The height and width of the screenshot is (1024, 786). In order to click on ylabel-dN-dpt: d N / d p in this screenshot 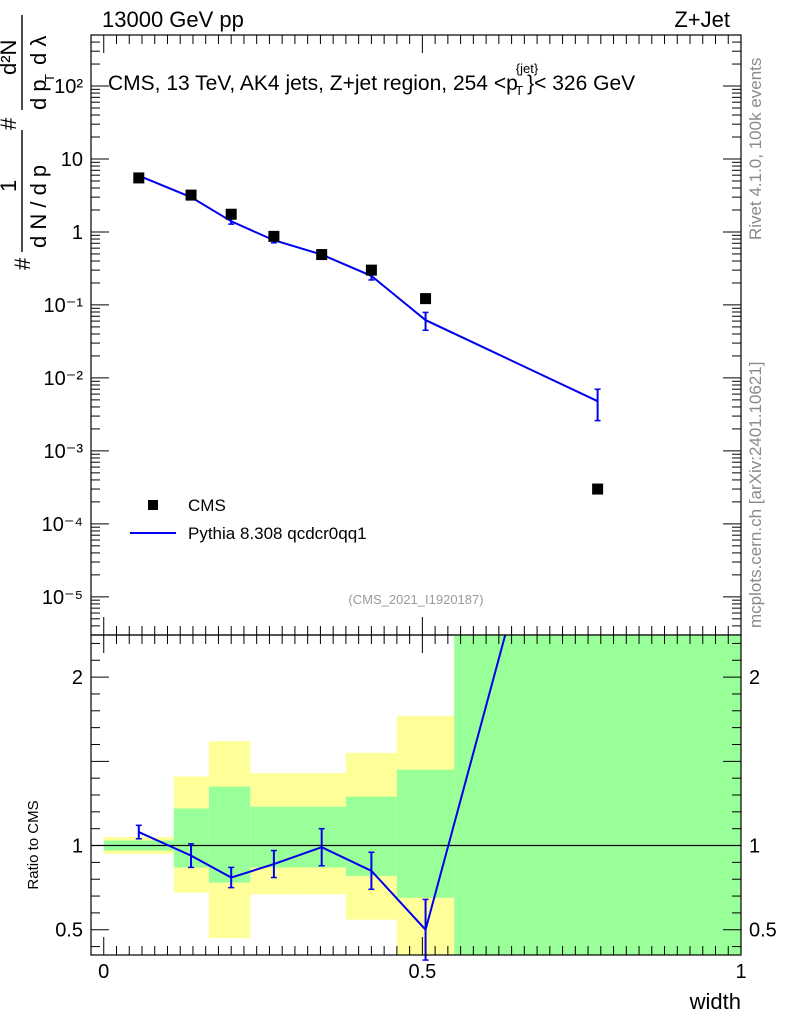, I will do `click(38, 206)`.